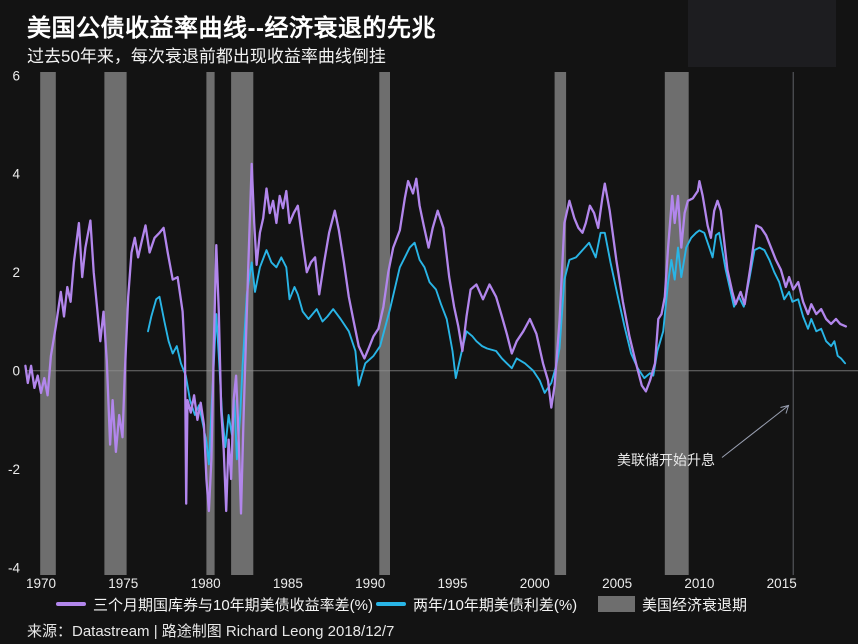 This screenshot has width=858, height=644. What do you see at coordinates (452, 583) in the screenshot?
I see `x-axis-tick-label: 1995` at bounding box center [452, 583].